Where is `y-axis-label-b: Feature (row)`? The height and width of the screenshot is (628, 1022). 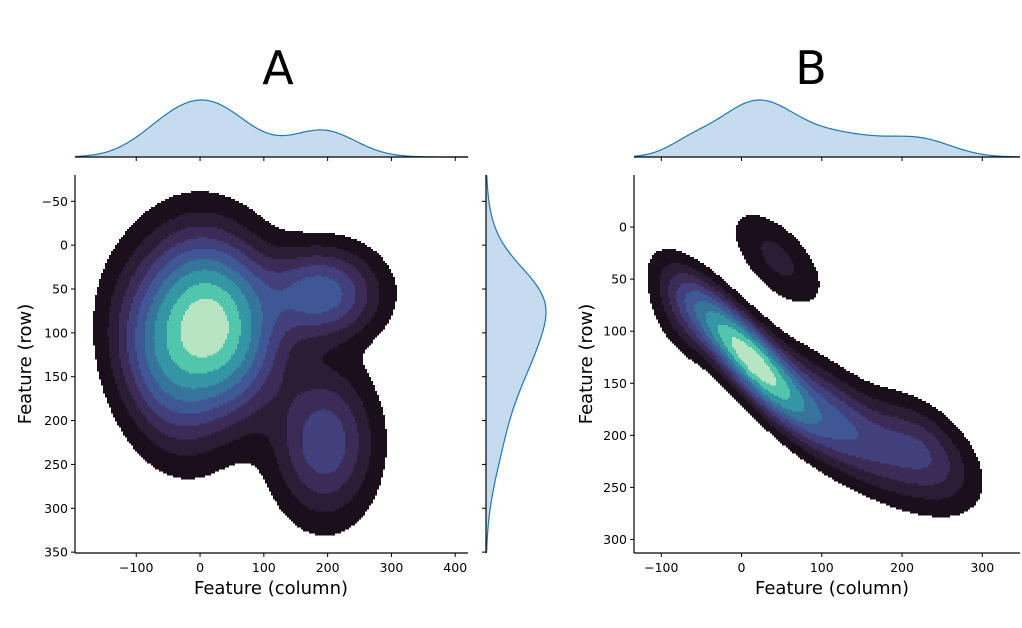 y-axis-label-b: Feature (row) is located at coordinates (586, 364).